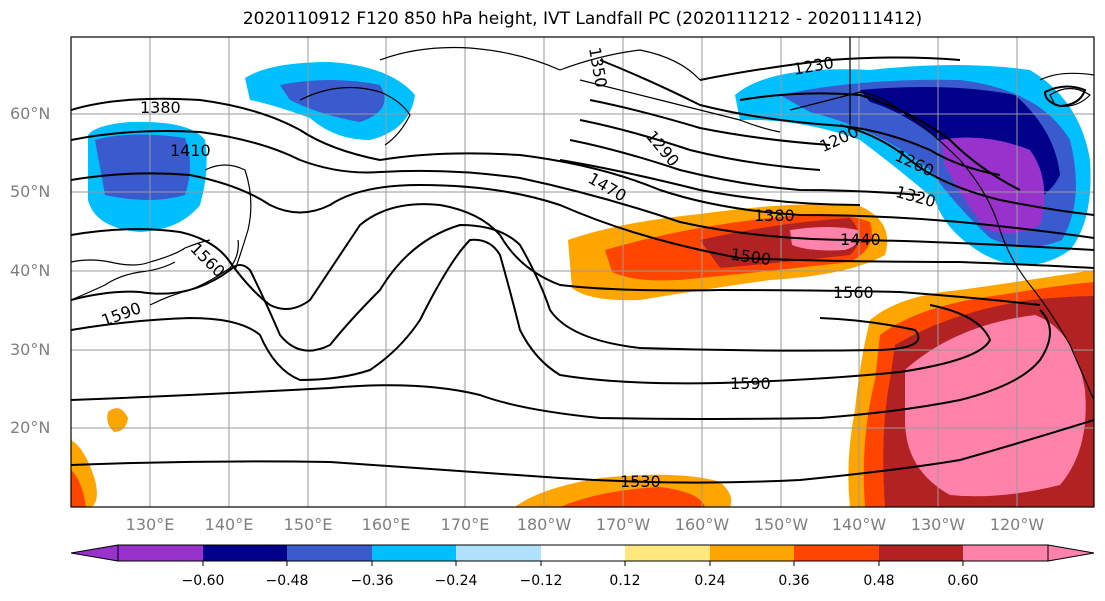  I want to click on ivt-negative-north, so click(330, 101).